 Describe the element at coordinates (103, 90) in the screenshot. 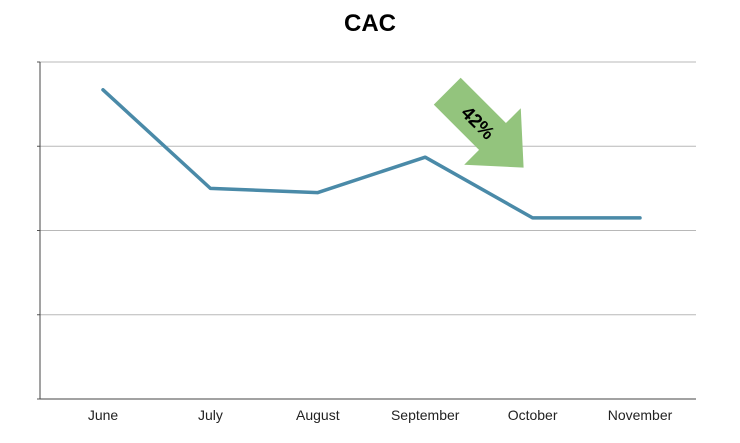

I see `data-point-june` at that location.